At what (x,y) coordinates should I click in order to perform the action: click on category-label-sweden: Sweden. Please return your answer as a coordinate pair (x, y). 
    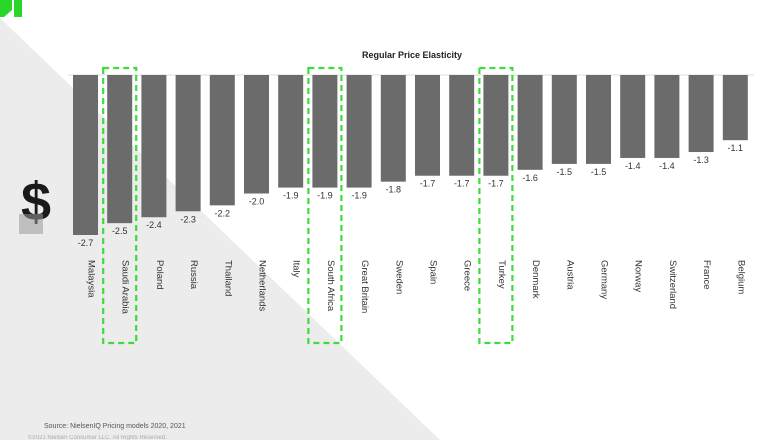
    Looking at the image, I should click on (398, 277).